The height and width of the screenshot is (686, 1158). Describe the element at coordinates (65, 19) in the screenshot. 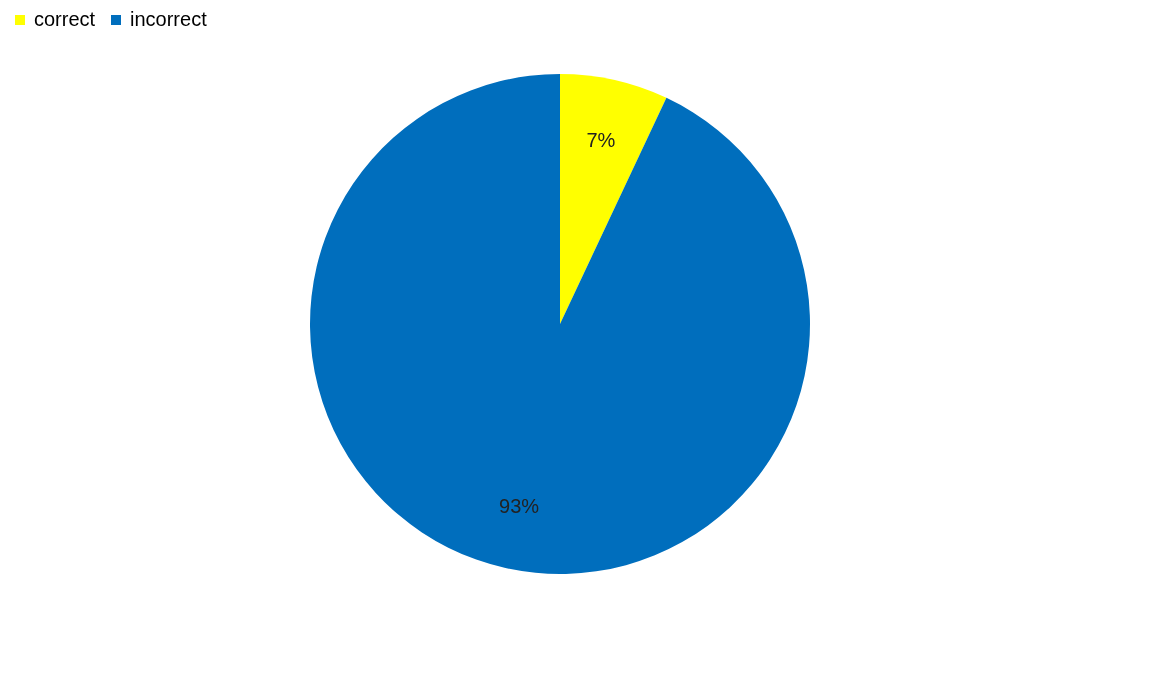

I see `legend-label: correct` at that location.